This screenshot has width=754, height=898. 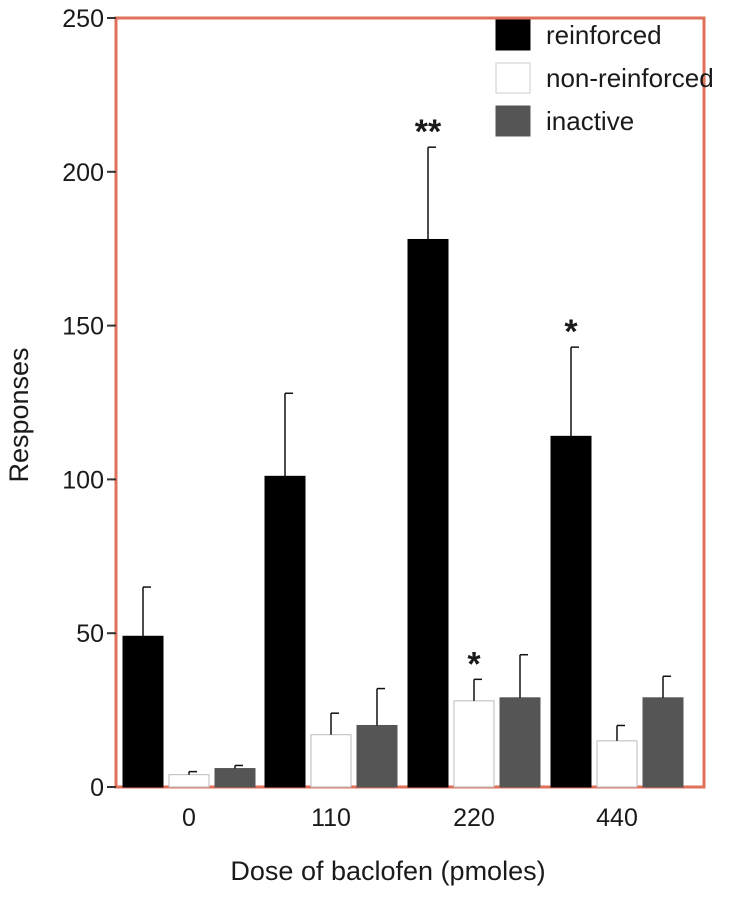 I want to click on x-tick-label: 220, so click(x=474, y=818).